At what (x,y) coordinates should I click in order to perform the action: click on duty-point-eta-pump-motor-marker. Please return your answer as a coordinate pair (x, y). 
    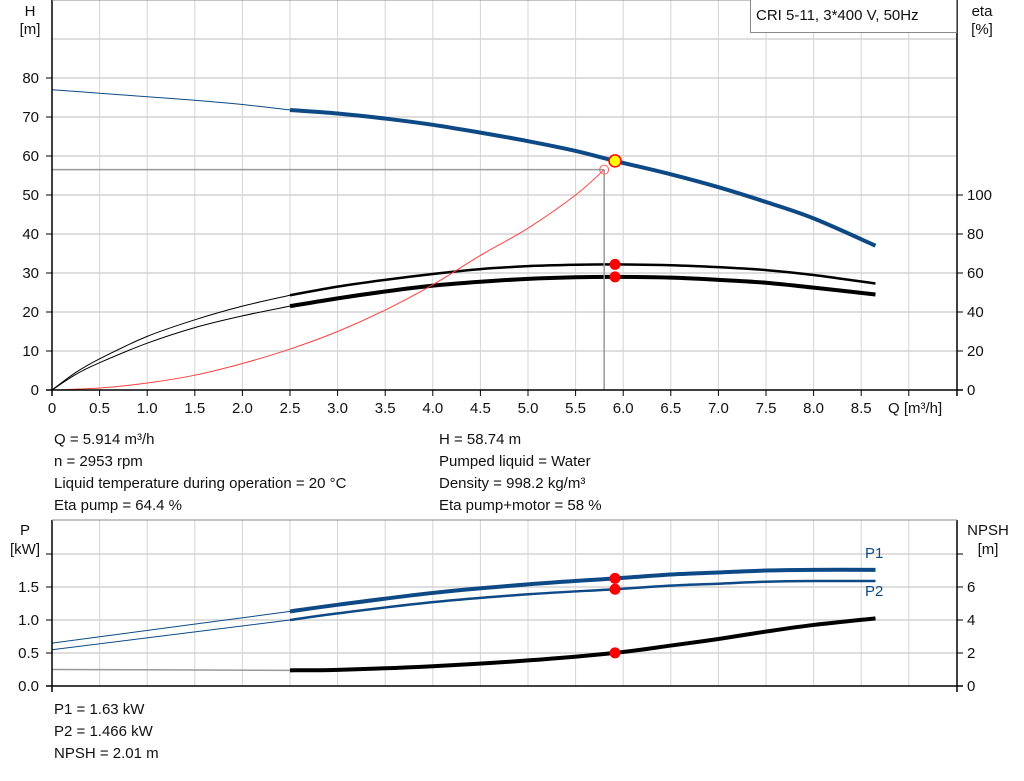
    Looking at the image, I should click on (615, 277).